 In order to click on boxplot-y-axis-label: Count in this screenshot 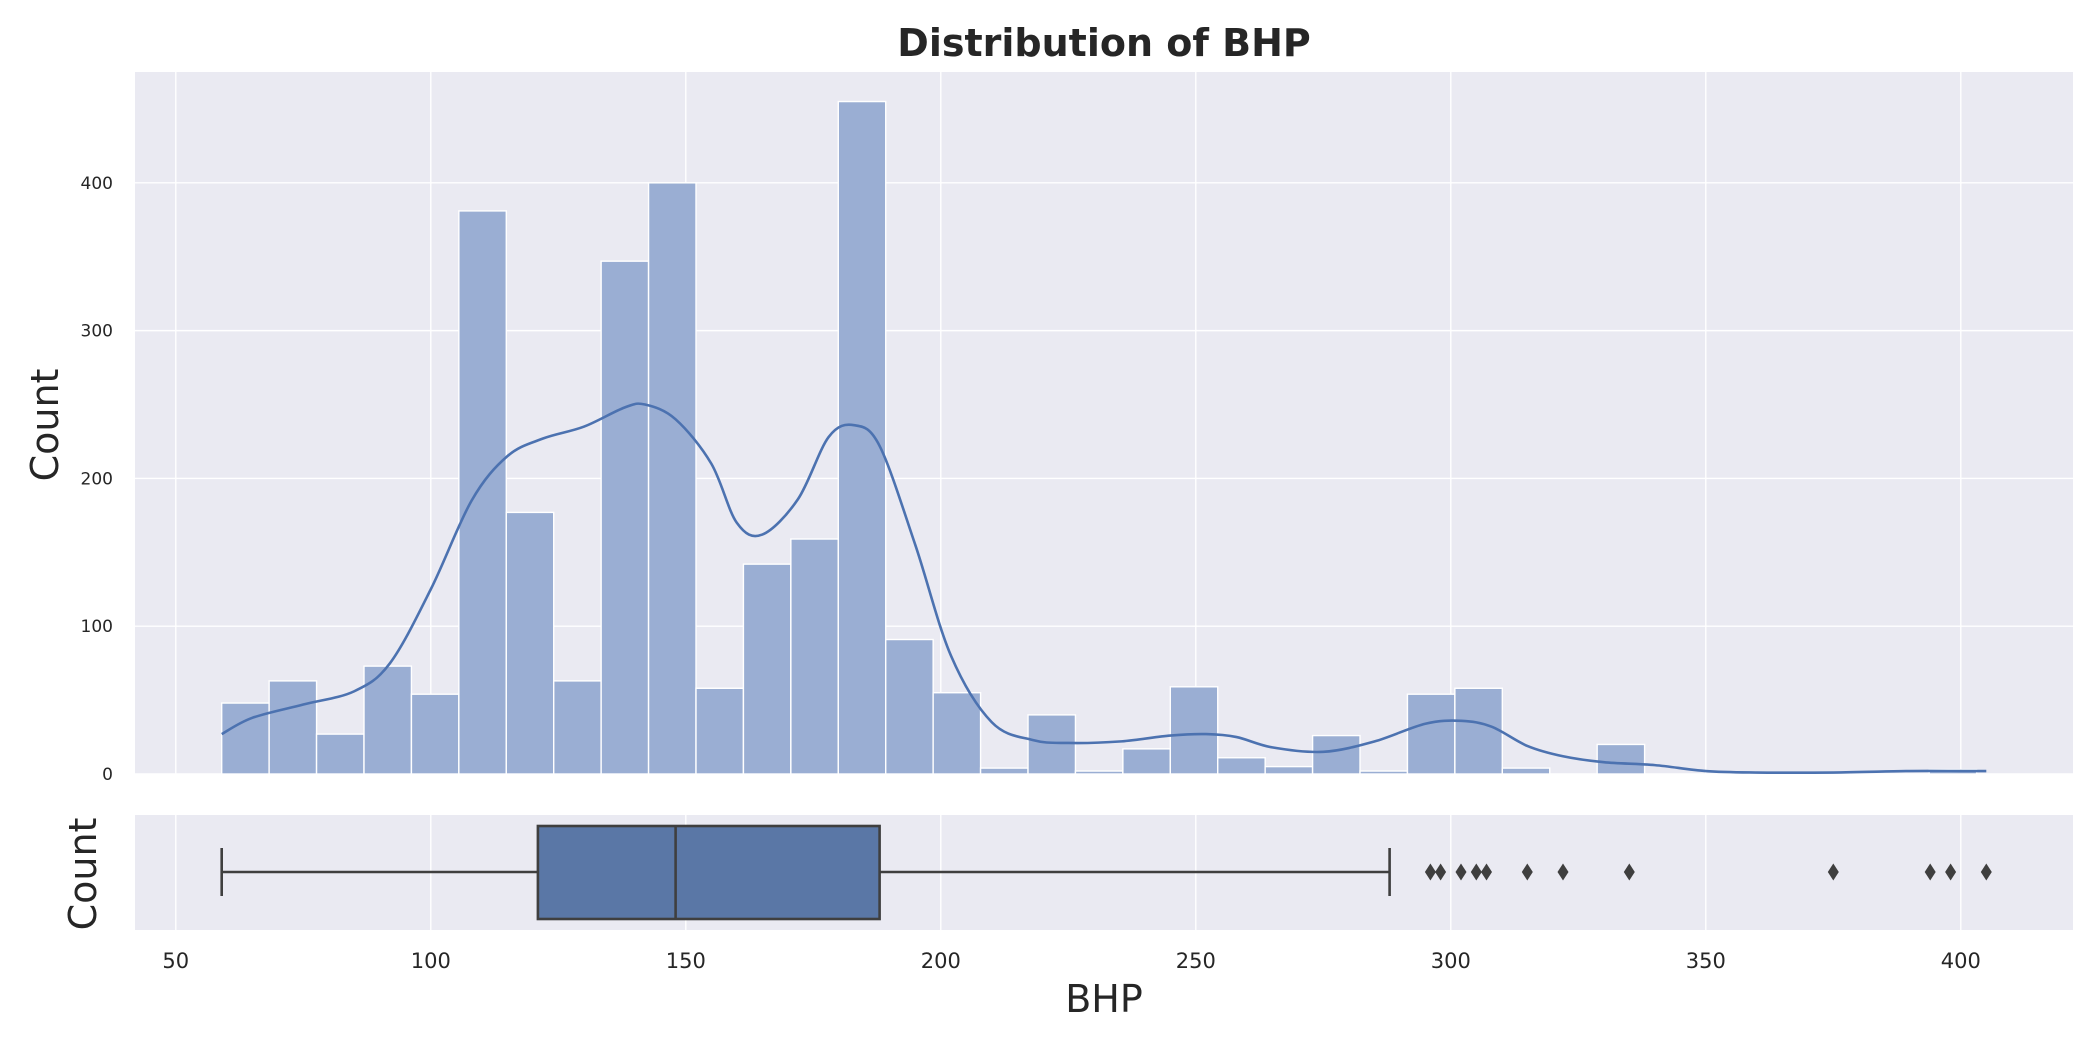, I will do `click(83, 874)`.